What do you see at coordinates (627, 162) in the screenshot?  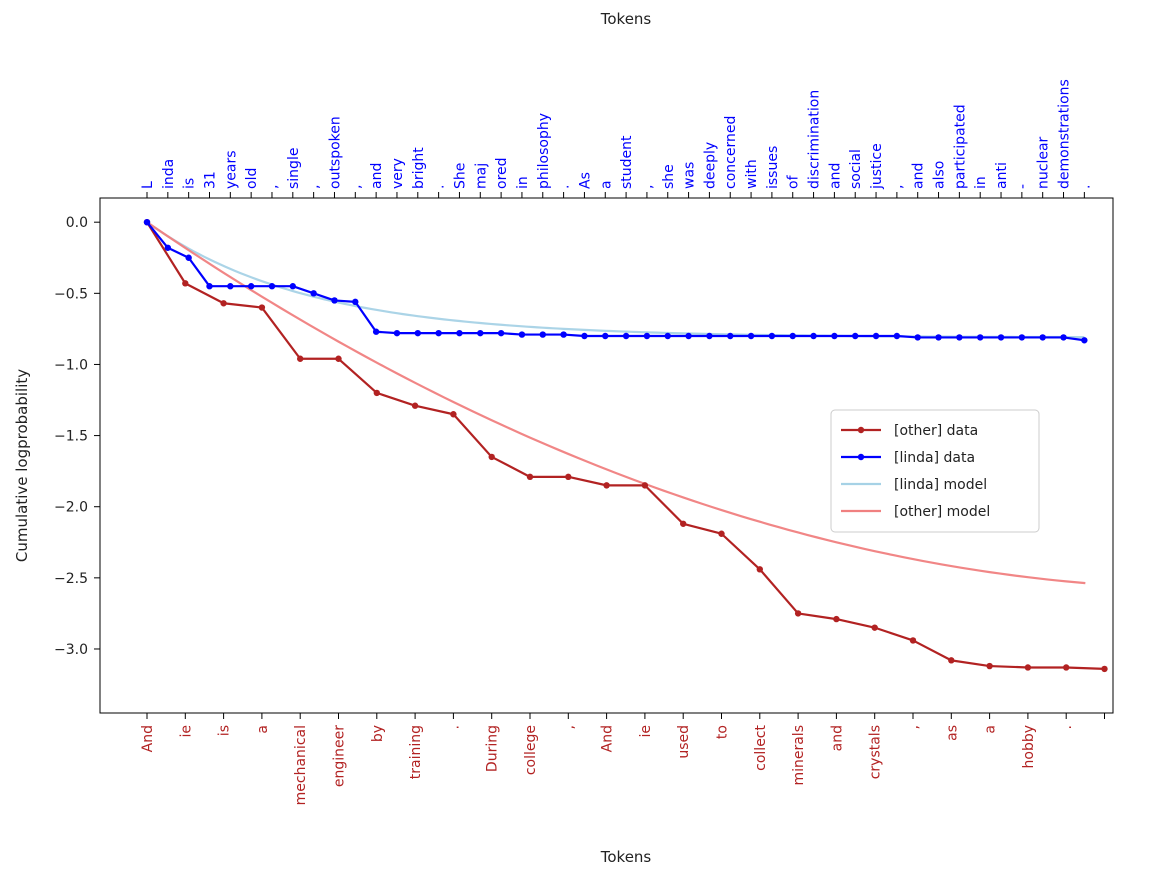 I see `top-token-label: student` at bounding box center [627, 162].